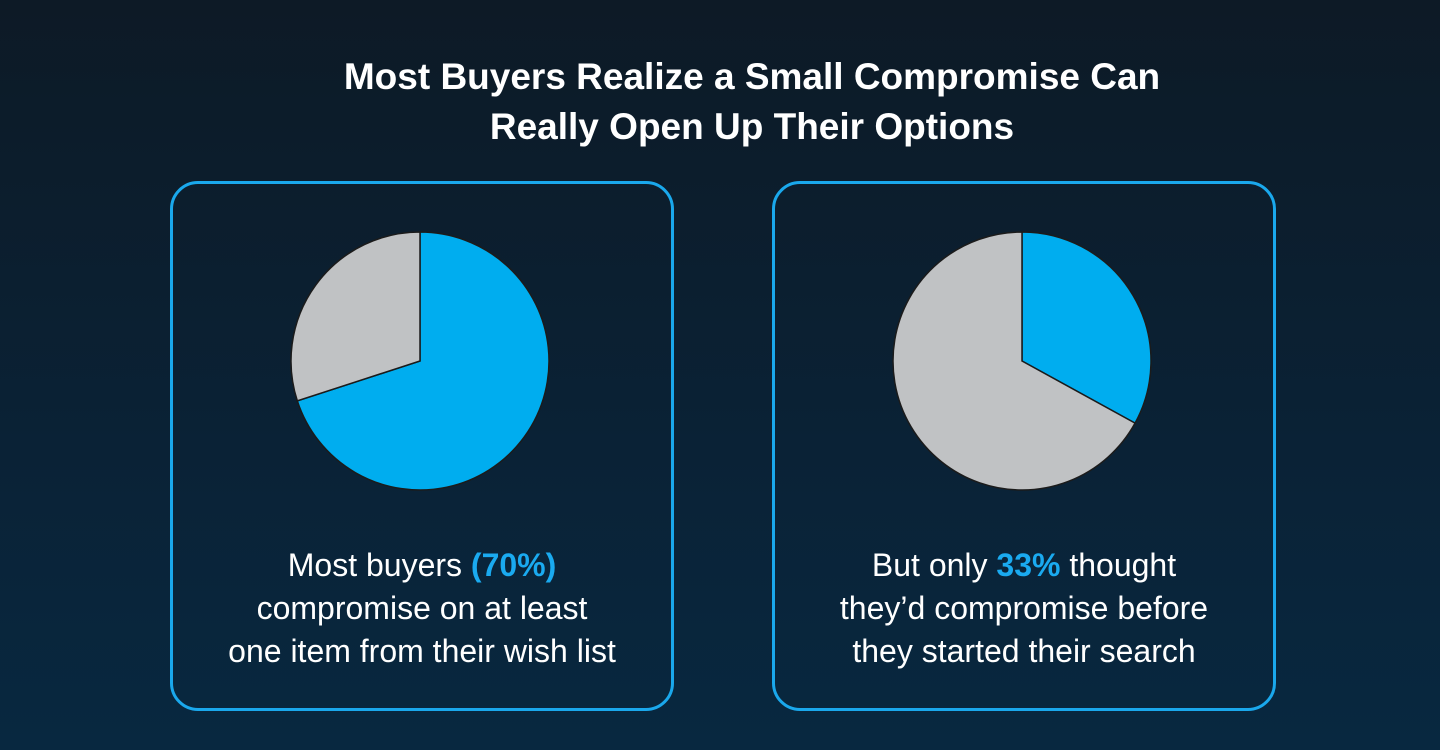 The width and height of the screenshot is (1440, 750). Describe the element at coordinates (513, 565) in the screenshot. I see `caption-highlight: (70%)` at that location.